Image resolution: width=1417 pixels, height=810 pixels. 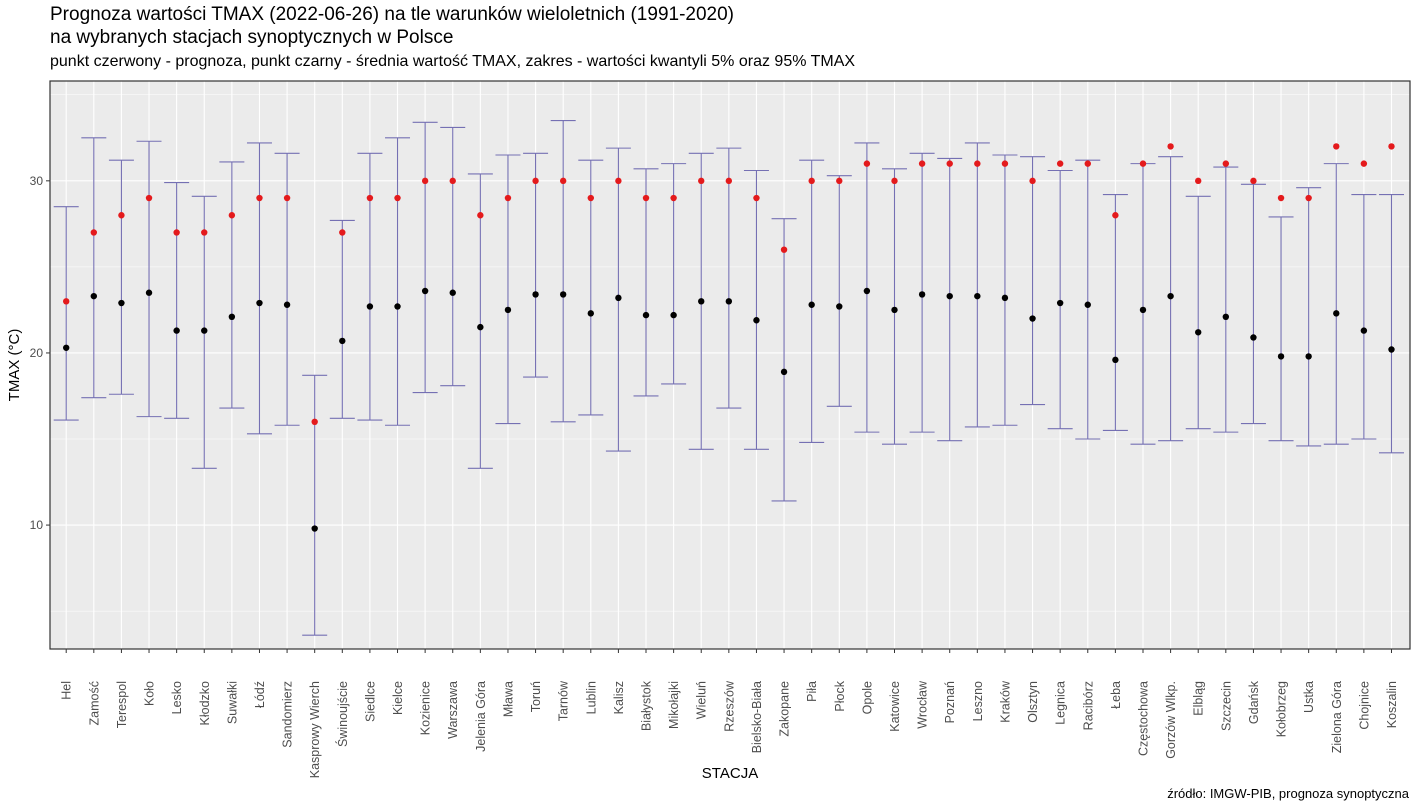 I want to click on x-tick-label: Racibórz, so click(x=1088, y=705).